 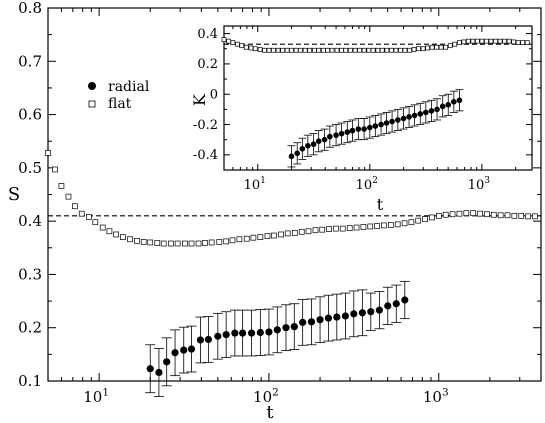 I want to click on main-x-axis-label: t, so click(x=270, y=412).